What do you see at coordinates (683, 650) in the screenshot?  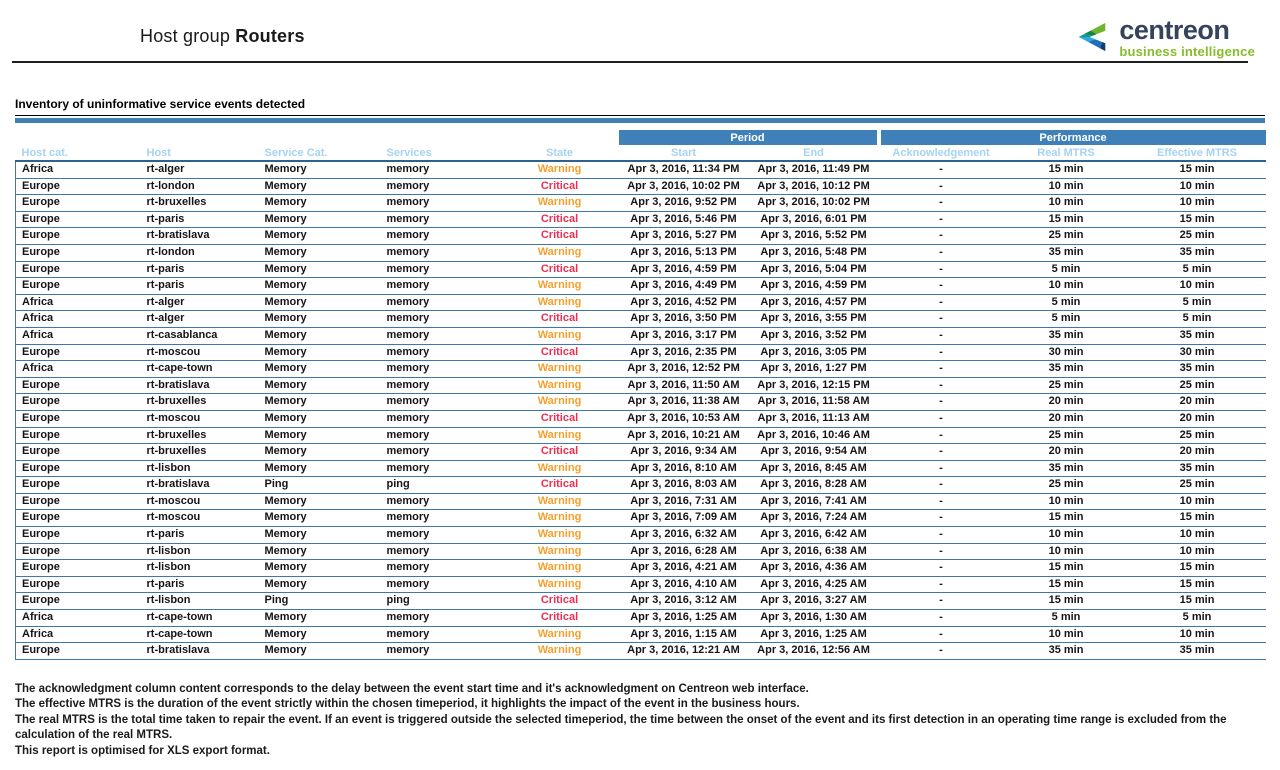 I see `cell-start: Apr 3, 2016, 12:21 AM` at bounding box center [683, 650].